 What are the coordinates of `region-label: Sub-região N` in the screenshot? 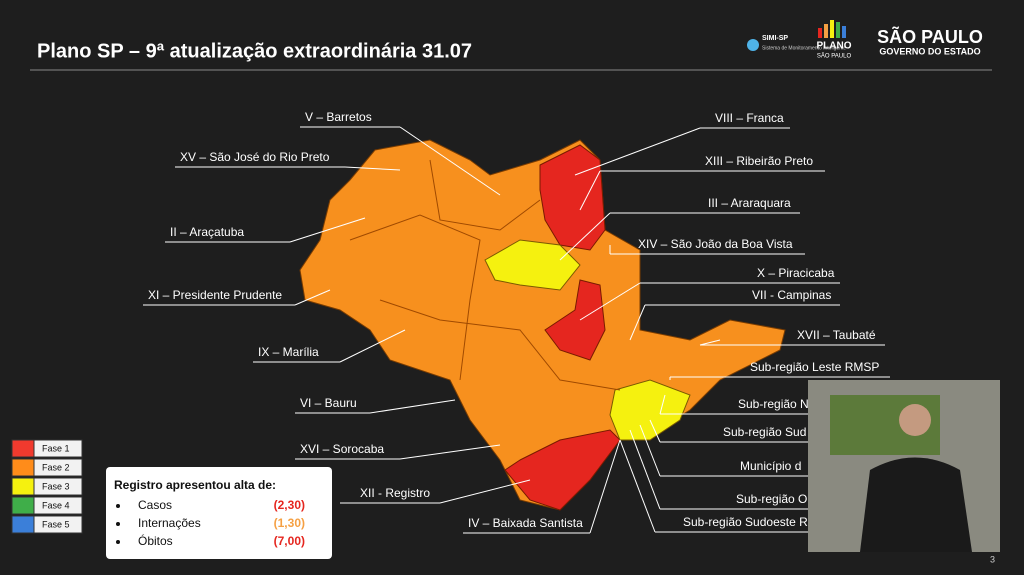 It's located at (773, 404).